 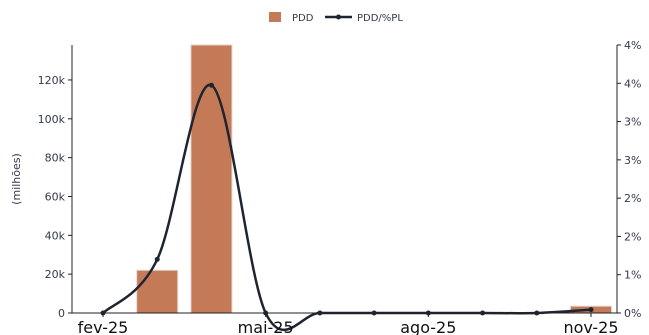 I want to click on y2-tick-label: 1%, so click(x=632, y=275).